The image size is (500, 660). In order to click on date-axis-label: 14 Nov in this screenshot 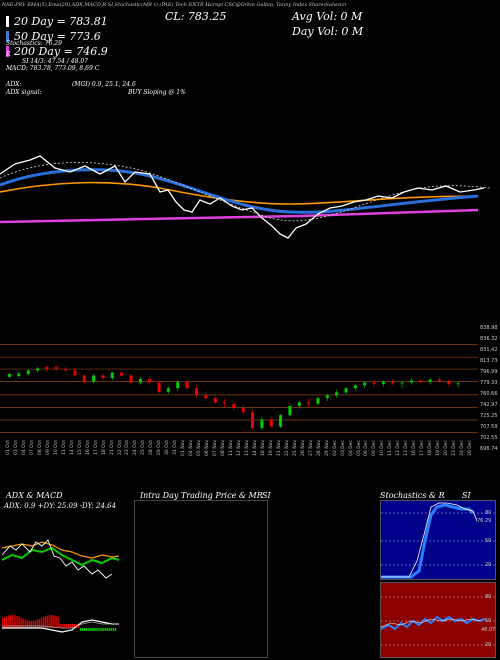, I will do `click(255, 448)`.